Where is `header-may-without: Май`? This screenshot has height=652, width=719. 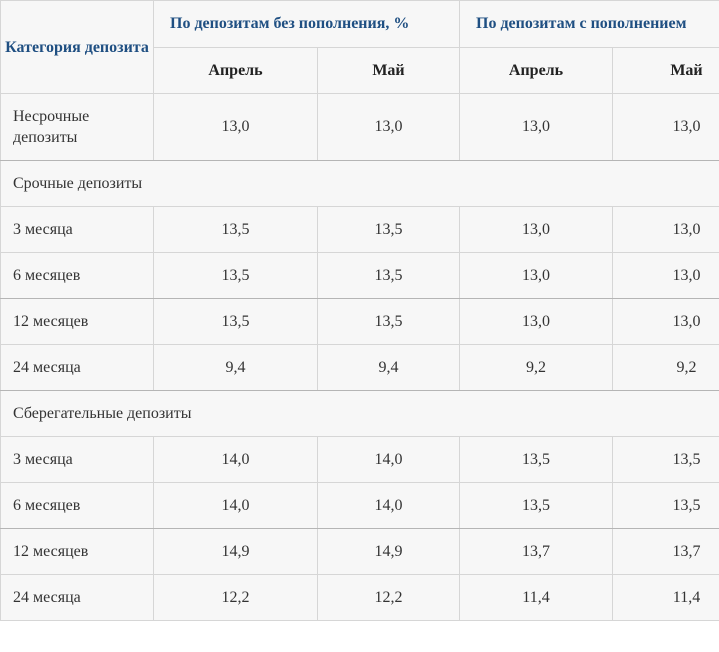 header-may-without: Май is located at coordinates (388, 70).